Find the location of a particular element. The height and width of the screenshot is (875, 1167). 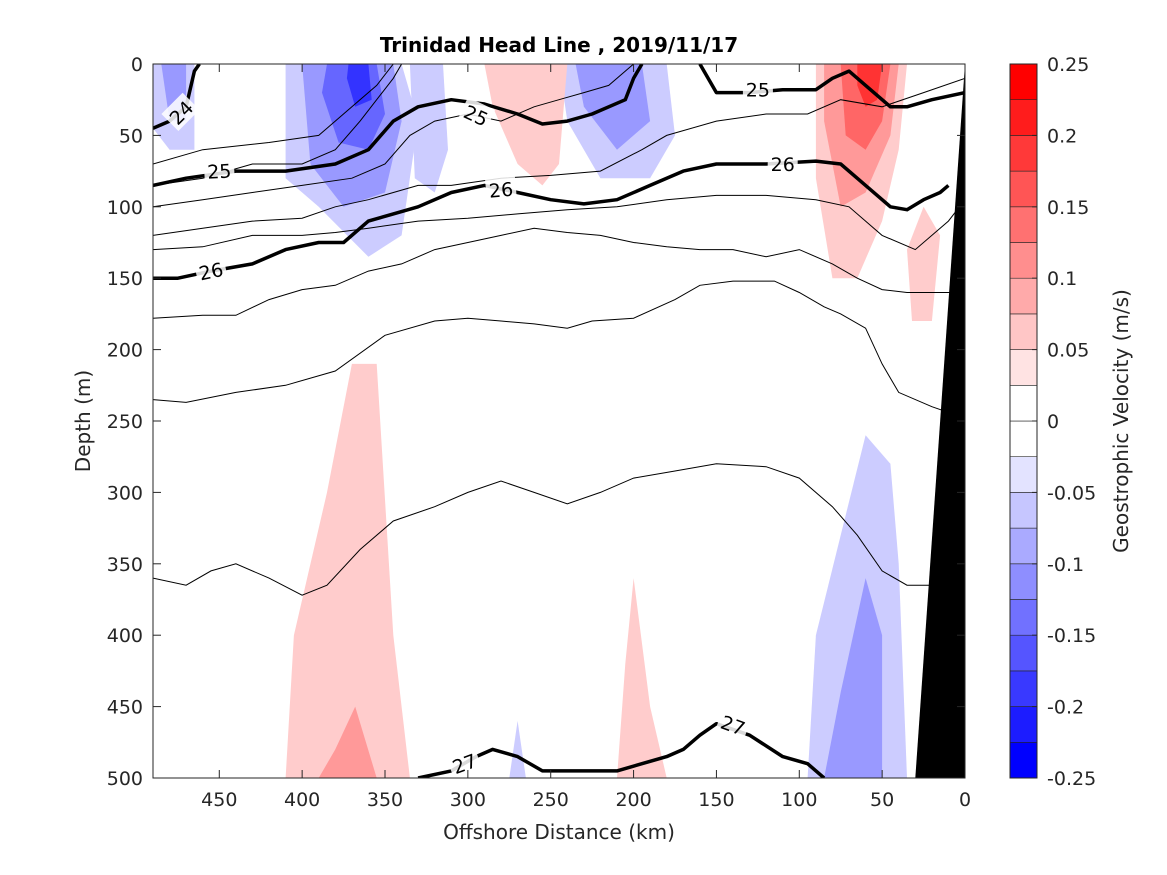

y-tick-label: 500 is located at coordinates (125, 779).